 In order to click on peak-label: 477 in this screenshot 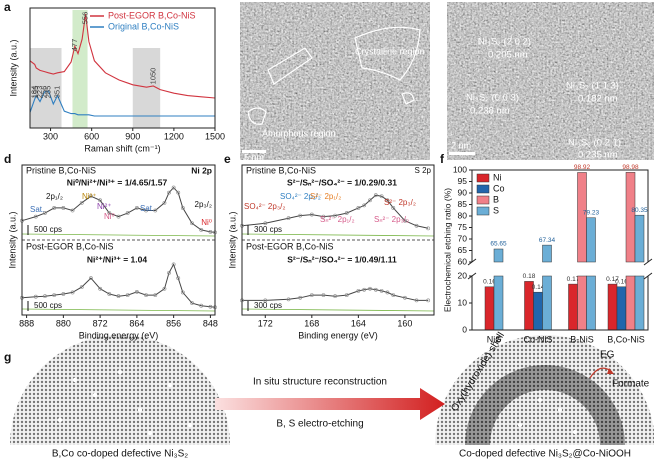, I will do `click(74, 45)`.